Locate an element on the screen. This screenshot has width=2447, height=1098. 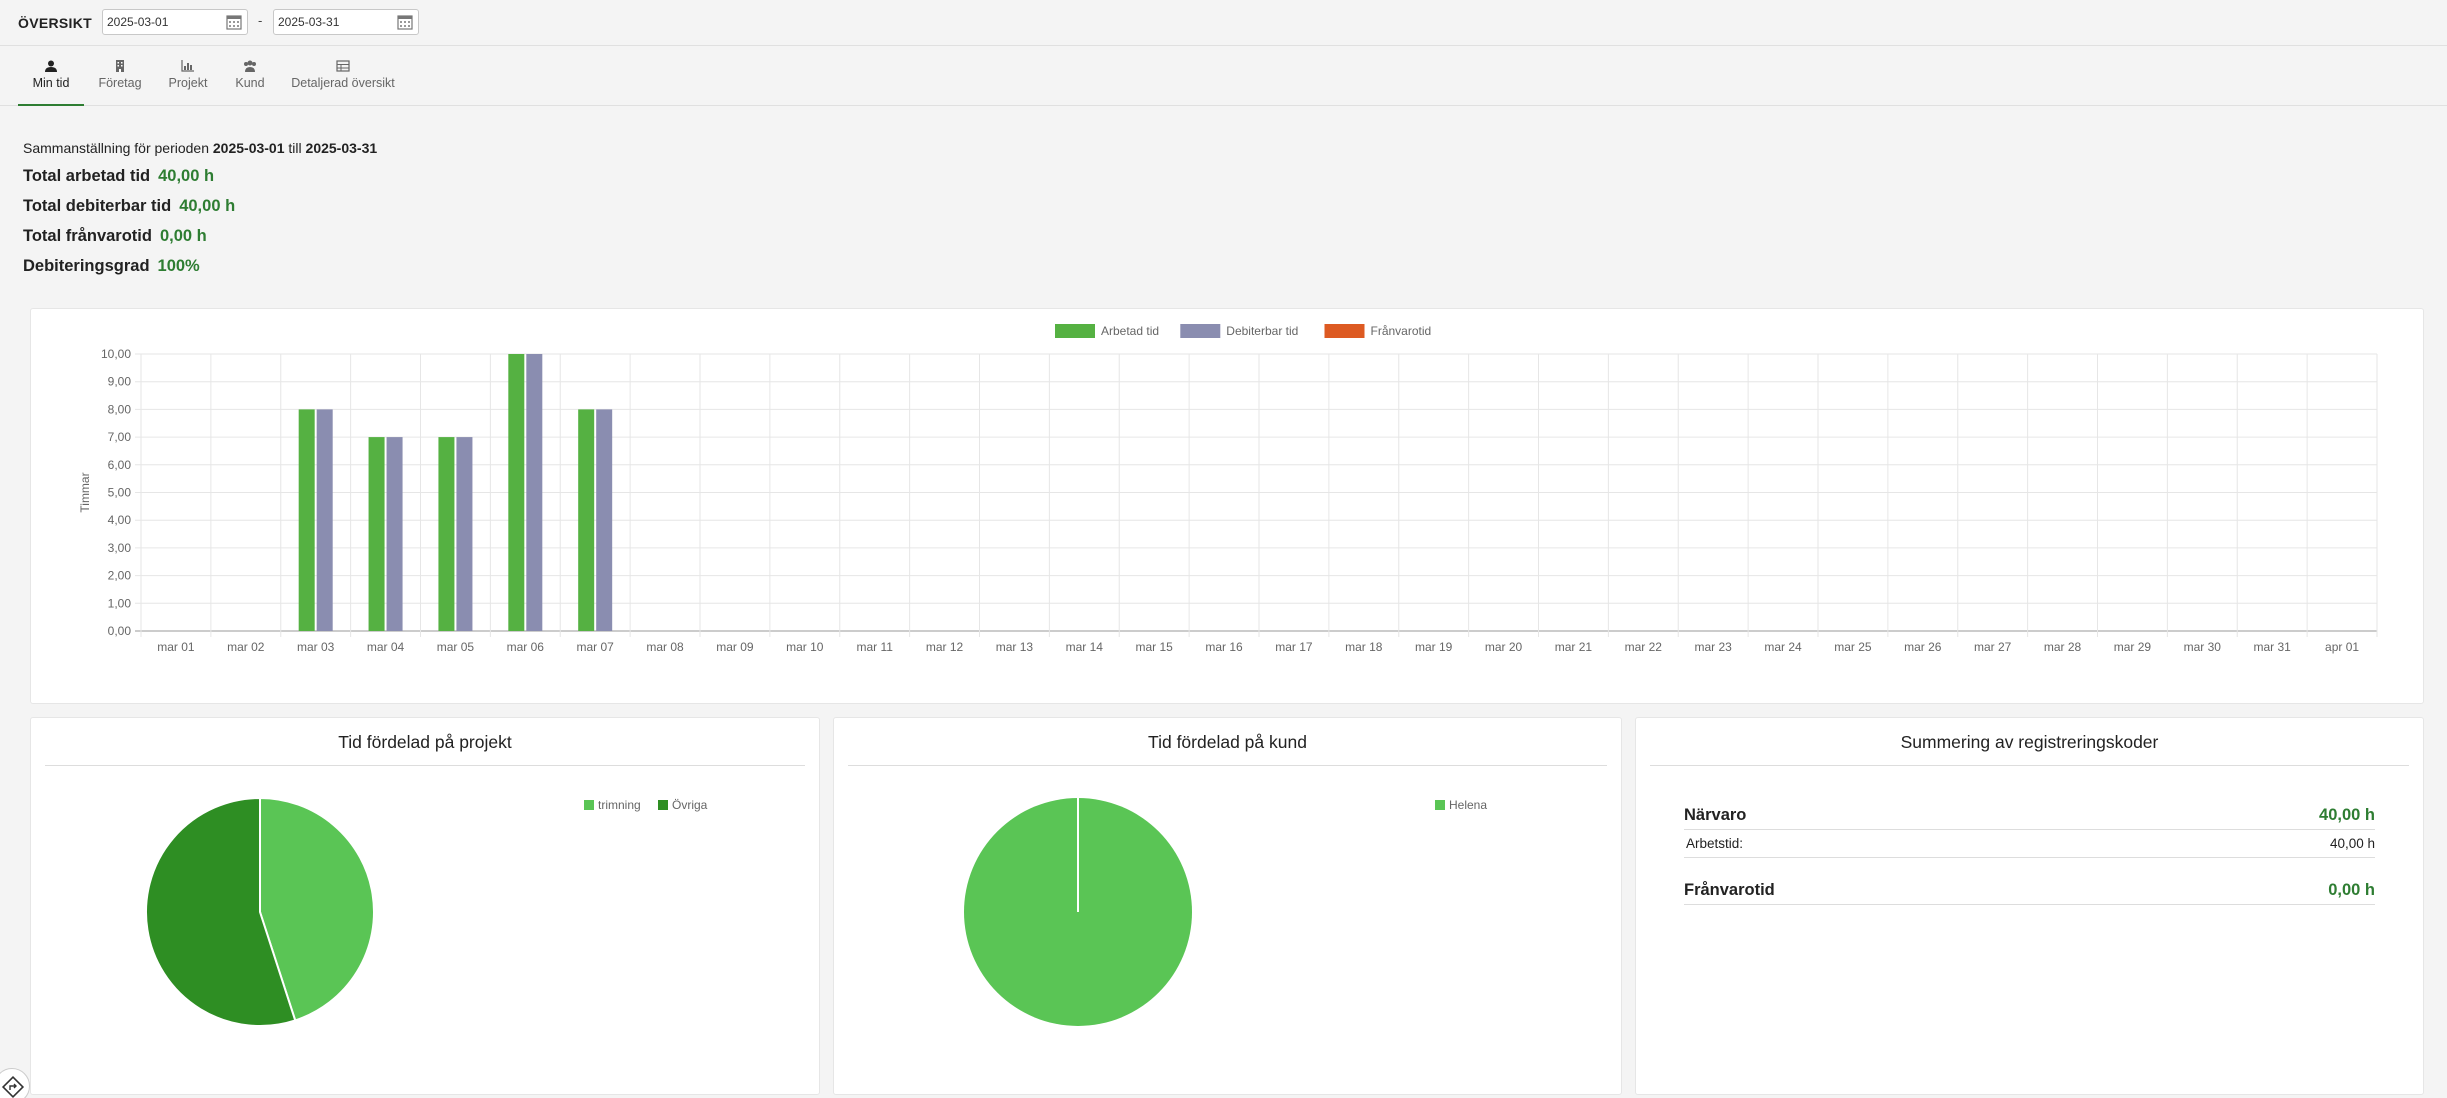
x-tick-label: mar 12 is located at coordinates (945, 647).